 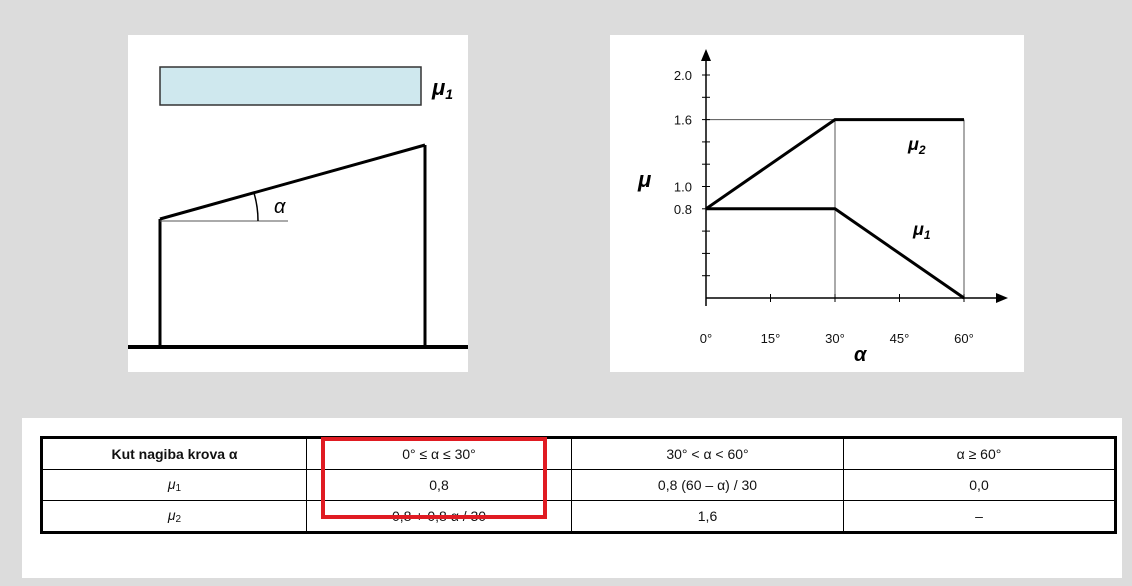 What do you see at coordinates (979, 453) in the screenshot?
I see `table-header-cell: α ≥ 60°` at bounding box center [979, 453].